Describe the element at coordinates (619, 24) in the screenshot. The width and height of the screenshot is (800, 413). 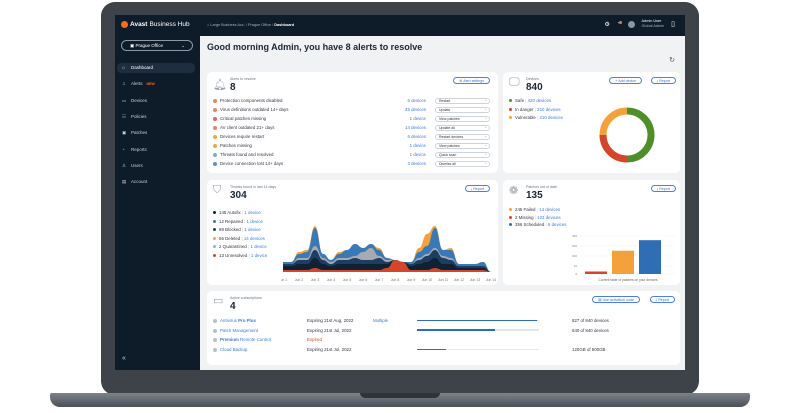
I see `notifications-icon: ◔` at that location.